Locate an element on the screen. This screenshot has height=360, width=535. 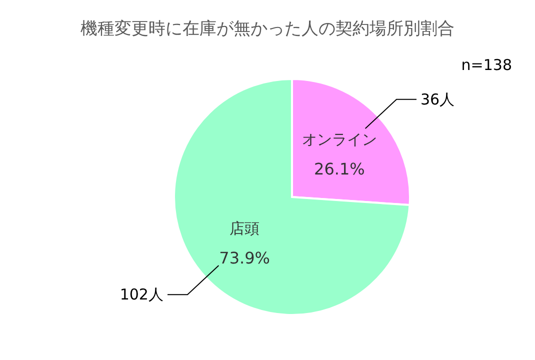
text: n=138 is located at coordinates (486, 65).